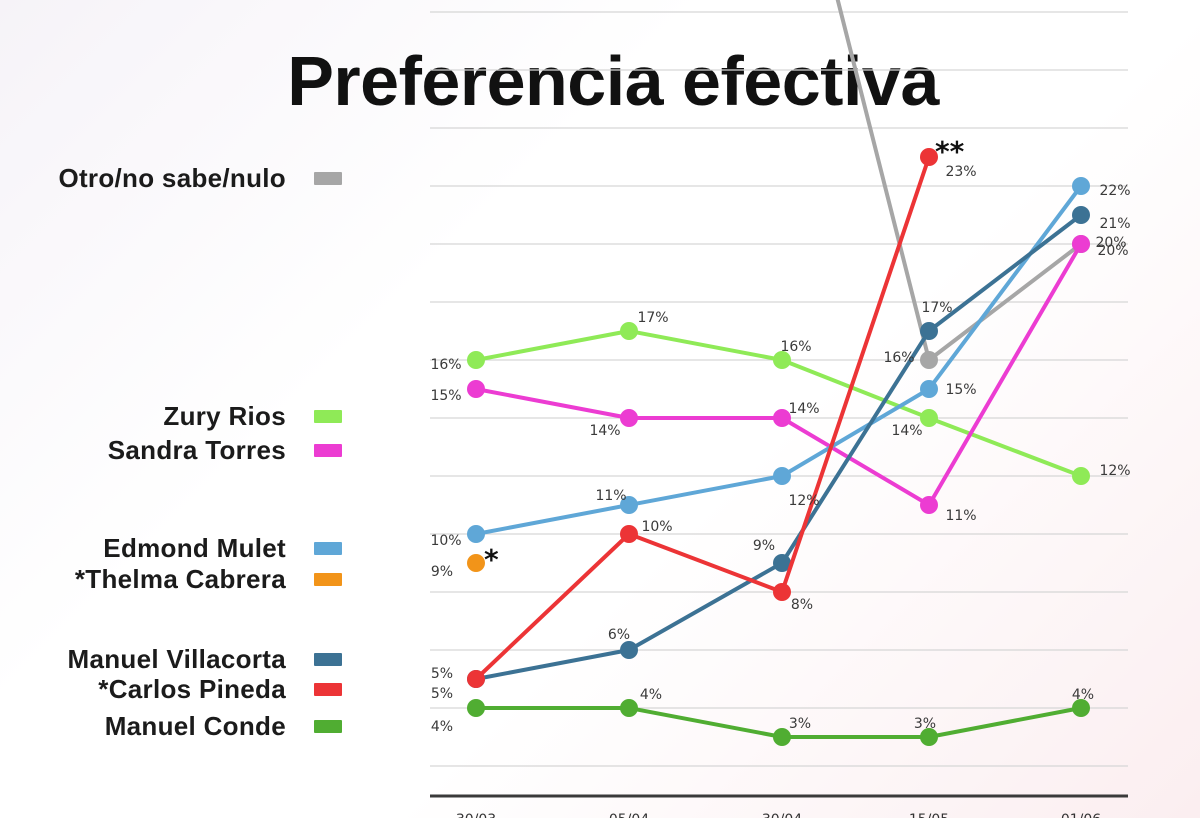  Describe the element at coordinates (224, 415) in the screenshot. I see `legend-label: Zury Rios` at that location.